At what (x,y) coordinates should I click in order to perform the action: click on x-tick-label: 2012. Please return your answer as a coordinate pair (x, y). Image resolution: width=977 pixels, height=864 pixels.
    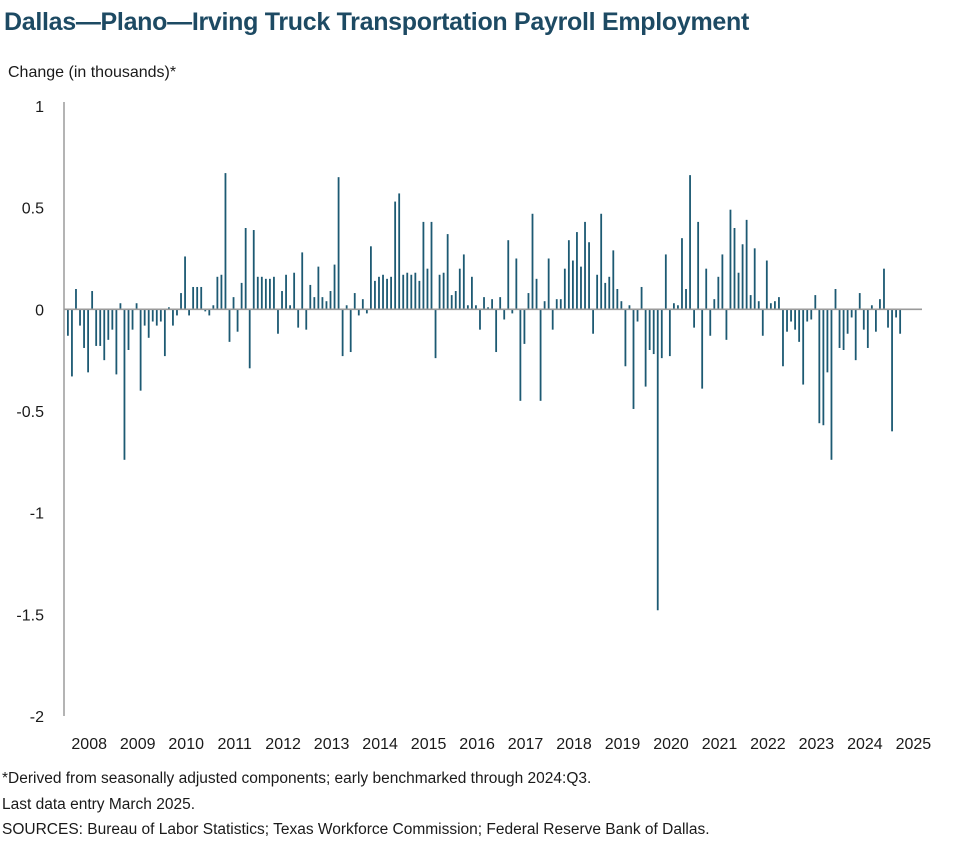
    Looking at the image, I should click on (283, 744).